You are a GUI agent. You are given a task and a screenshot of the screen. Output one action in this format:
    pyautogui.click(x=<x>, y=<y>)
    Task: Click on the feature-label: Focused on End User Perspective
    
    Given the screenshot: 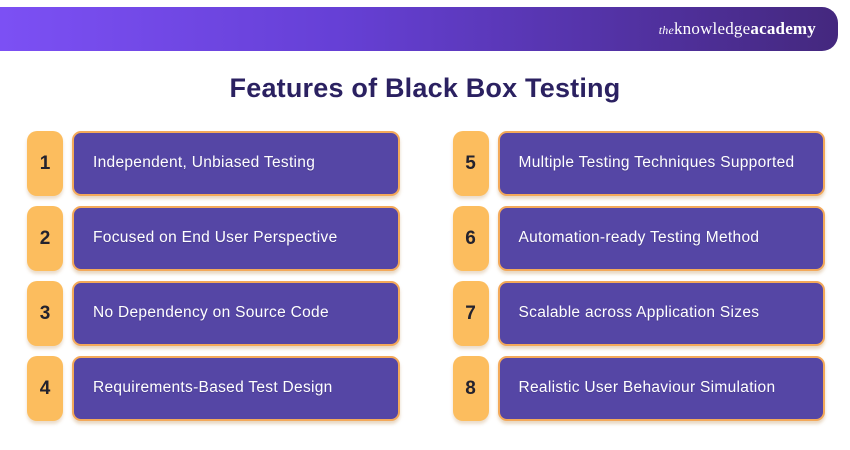 What is the action you would take?
    pyautogui.click(x=215, y=238)
    